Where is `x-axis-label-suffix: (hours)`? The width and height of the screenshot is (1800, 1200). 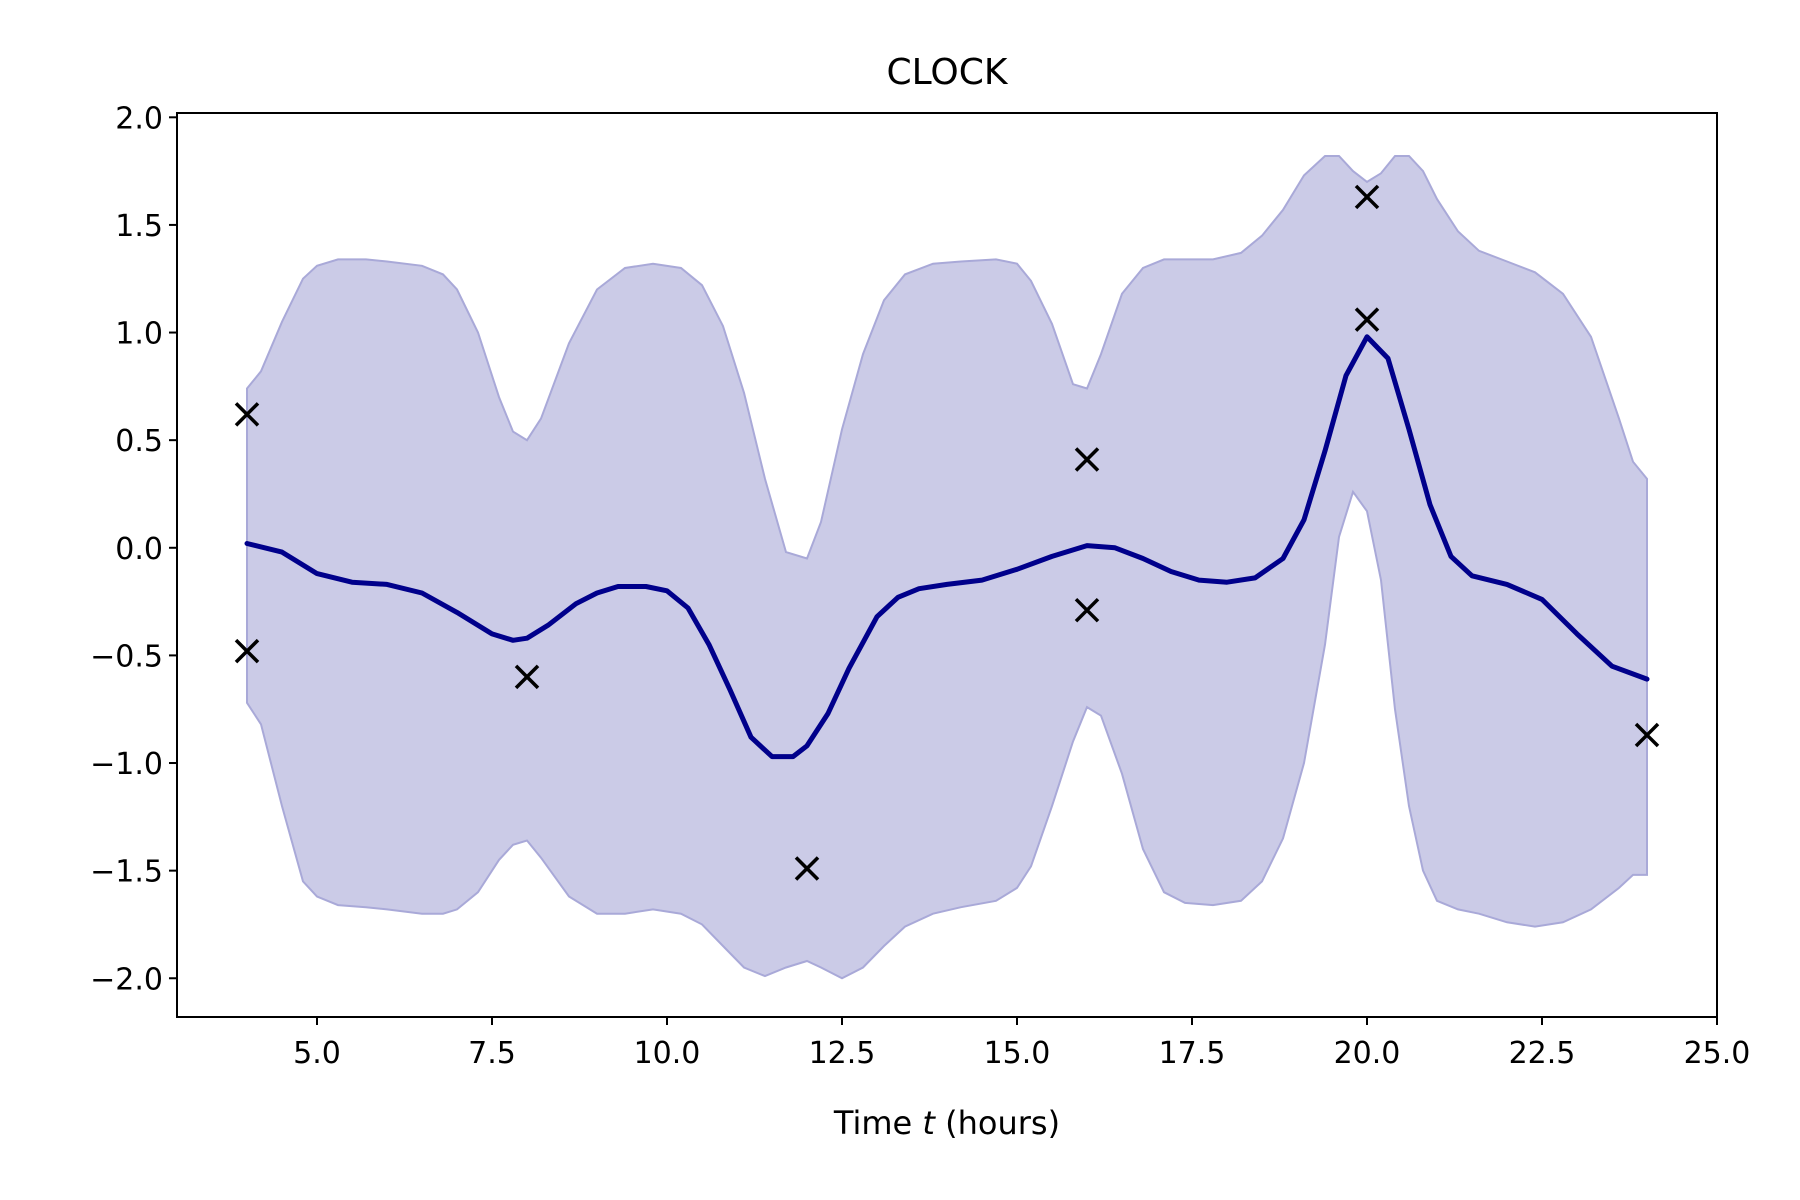 x-axis-label-suffix: (hours) is located at coordinates (997, 1123).